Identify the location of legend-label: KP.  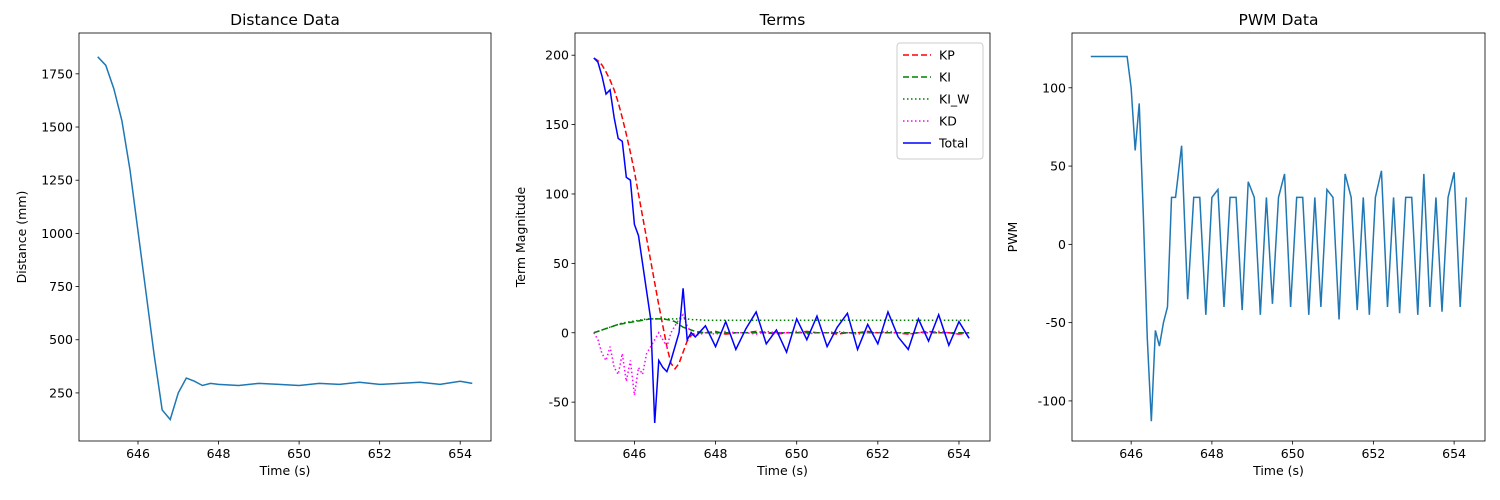
(947, 55).